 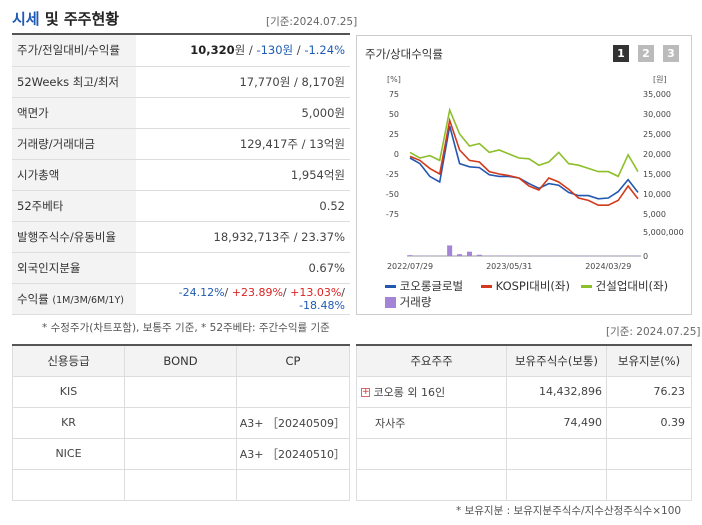 I want to click on y-tick-label: 75, so click(x=394, y=94).